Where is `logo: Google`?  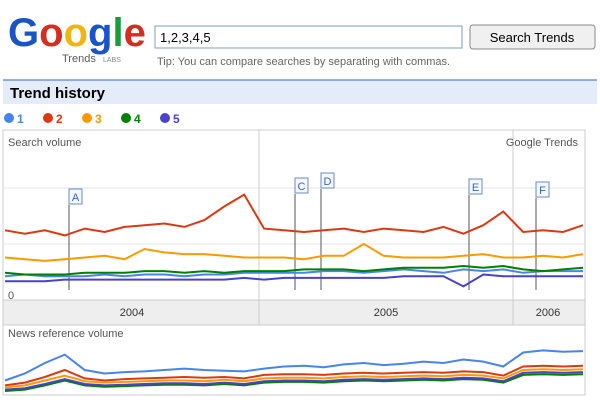 logo: Google is located at coordinates (77, 33).